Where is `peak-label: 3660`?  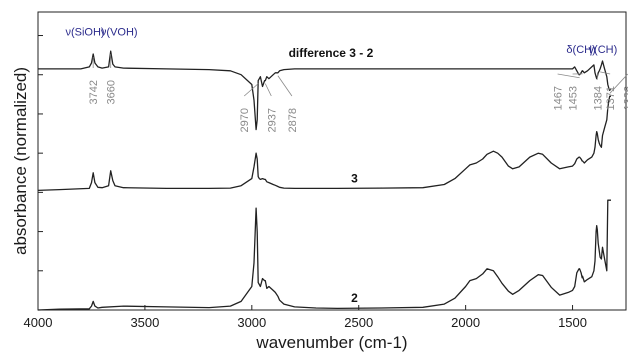 peak-label: 3660 is located at coordinates (112, 92).